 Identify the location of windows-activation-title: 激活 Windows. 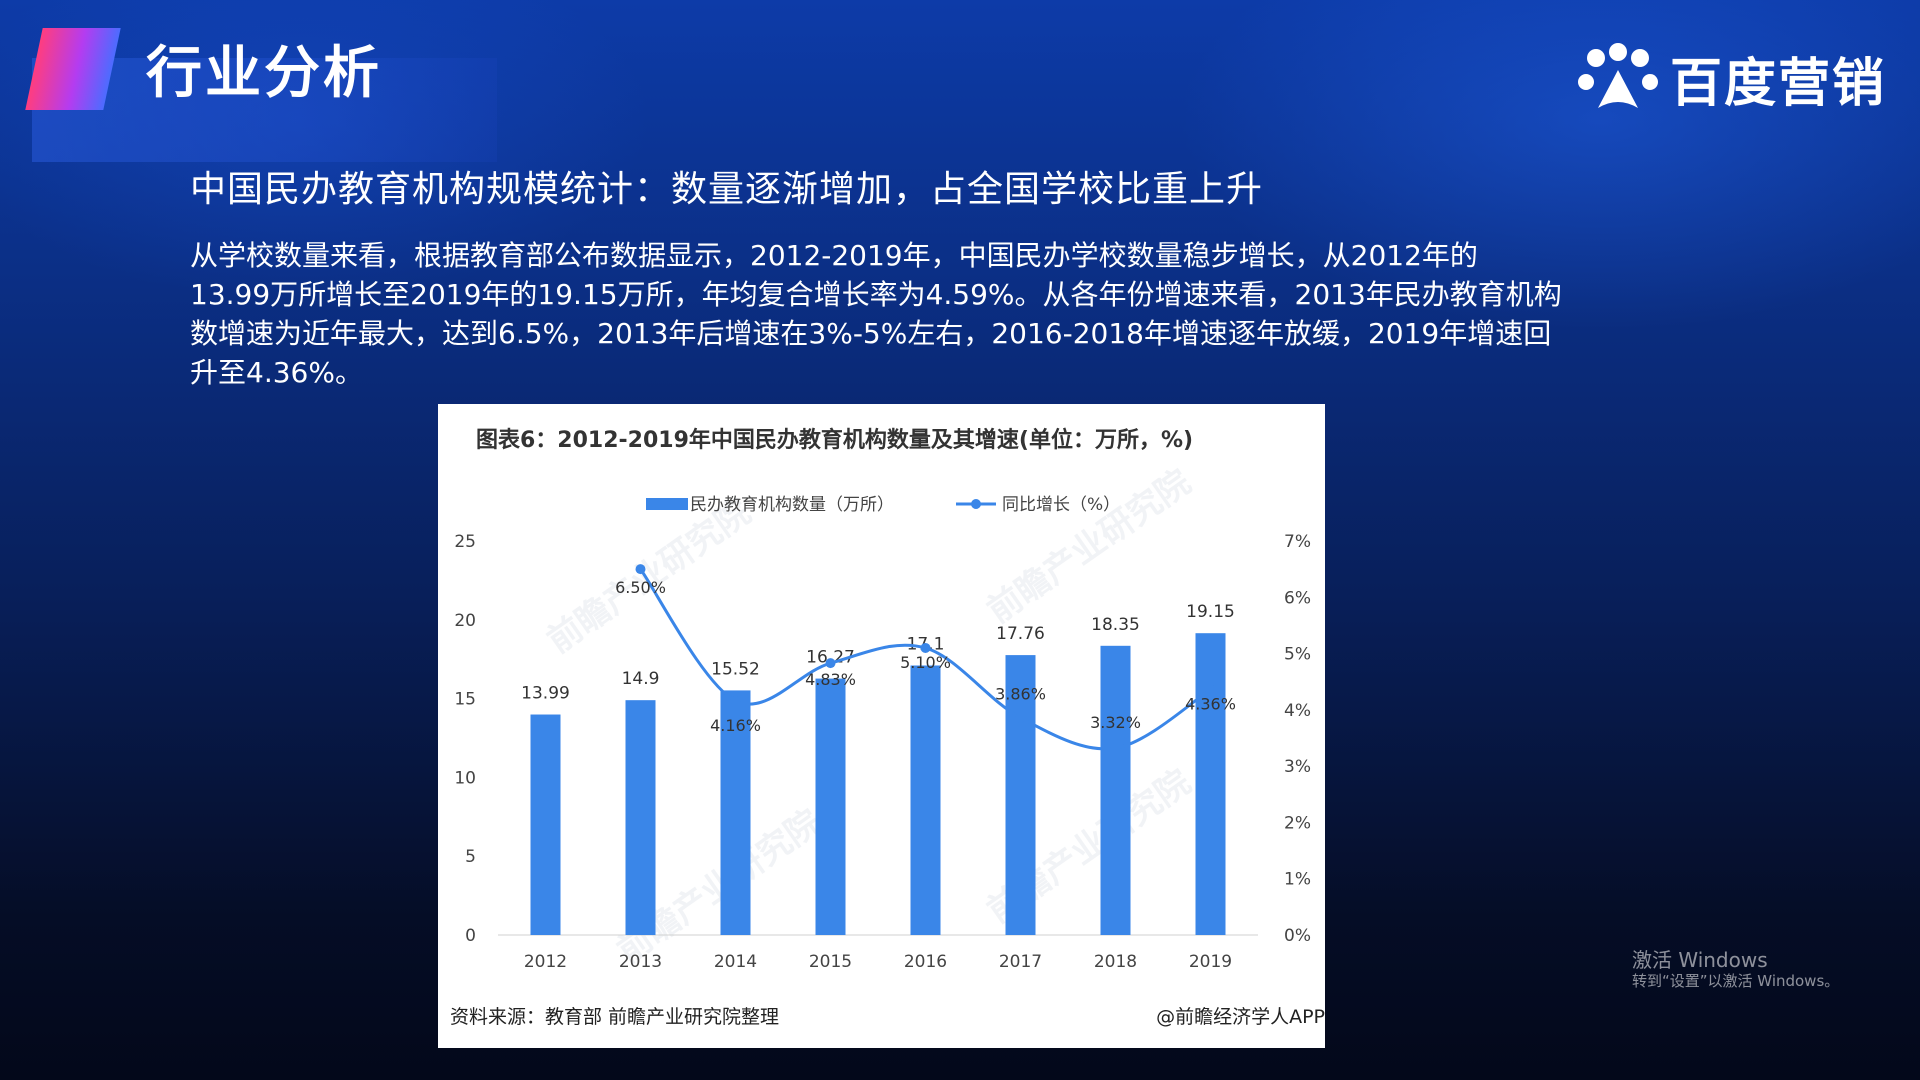
(1700, 960).